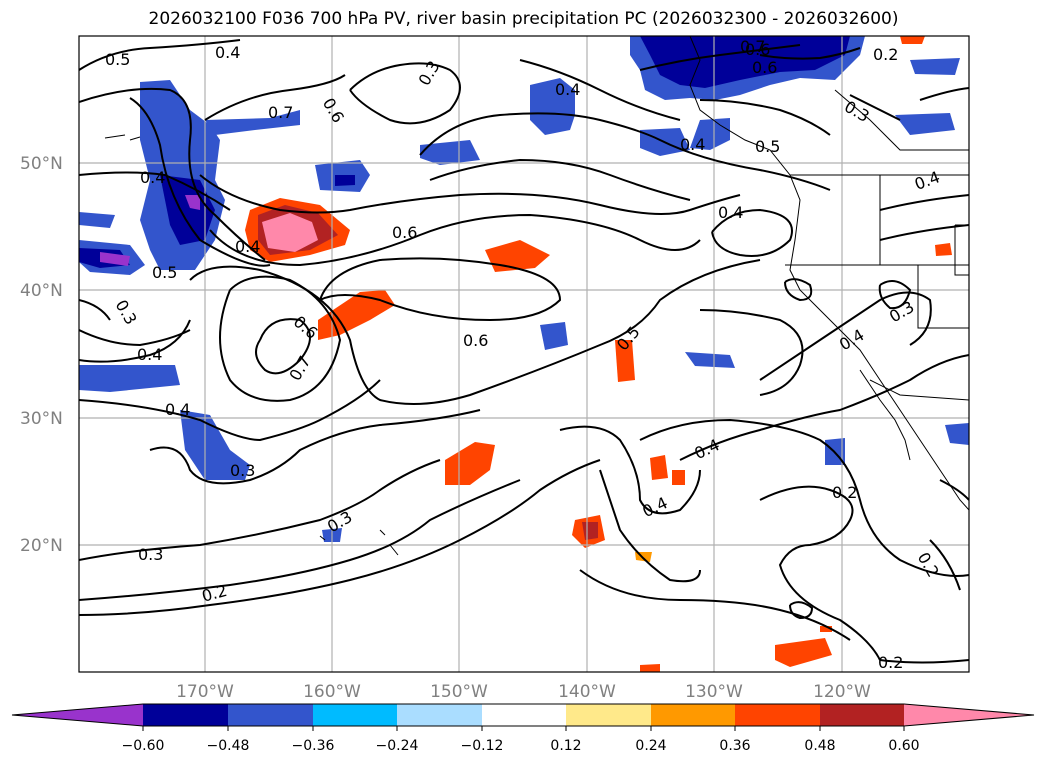  I want to click on latitude-labels: 50°N 40°N 30°N 20°N, so click(41, 355).